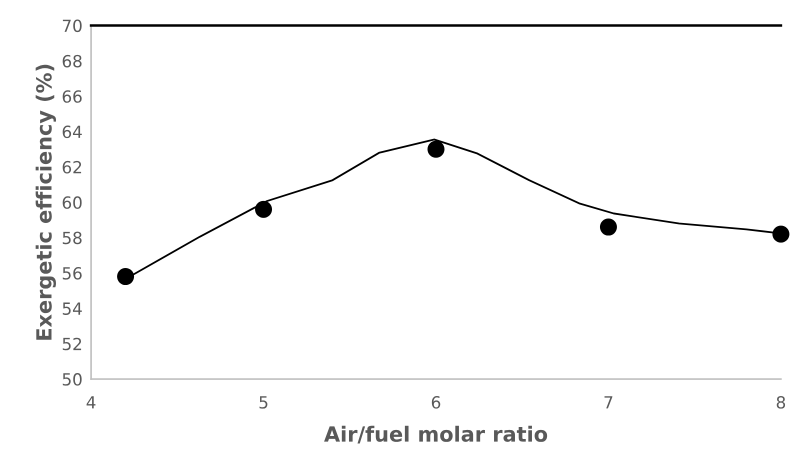 This screenshot has height=464, width=792. I want to click on x-tick-label: 7, so click(608, 402).